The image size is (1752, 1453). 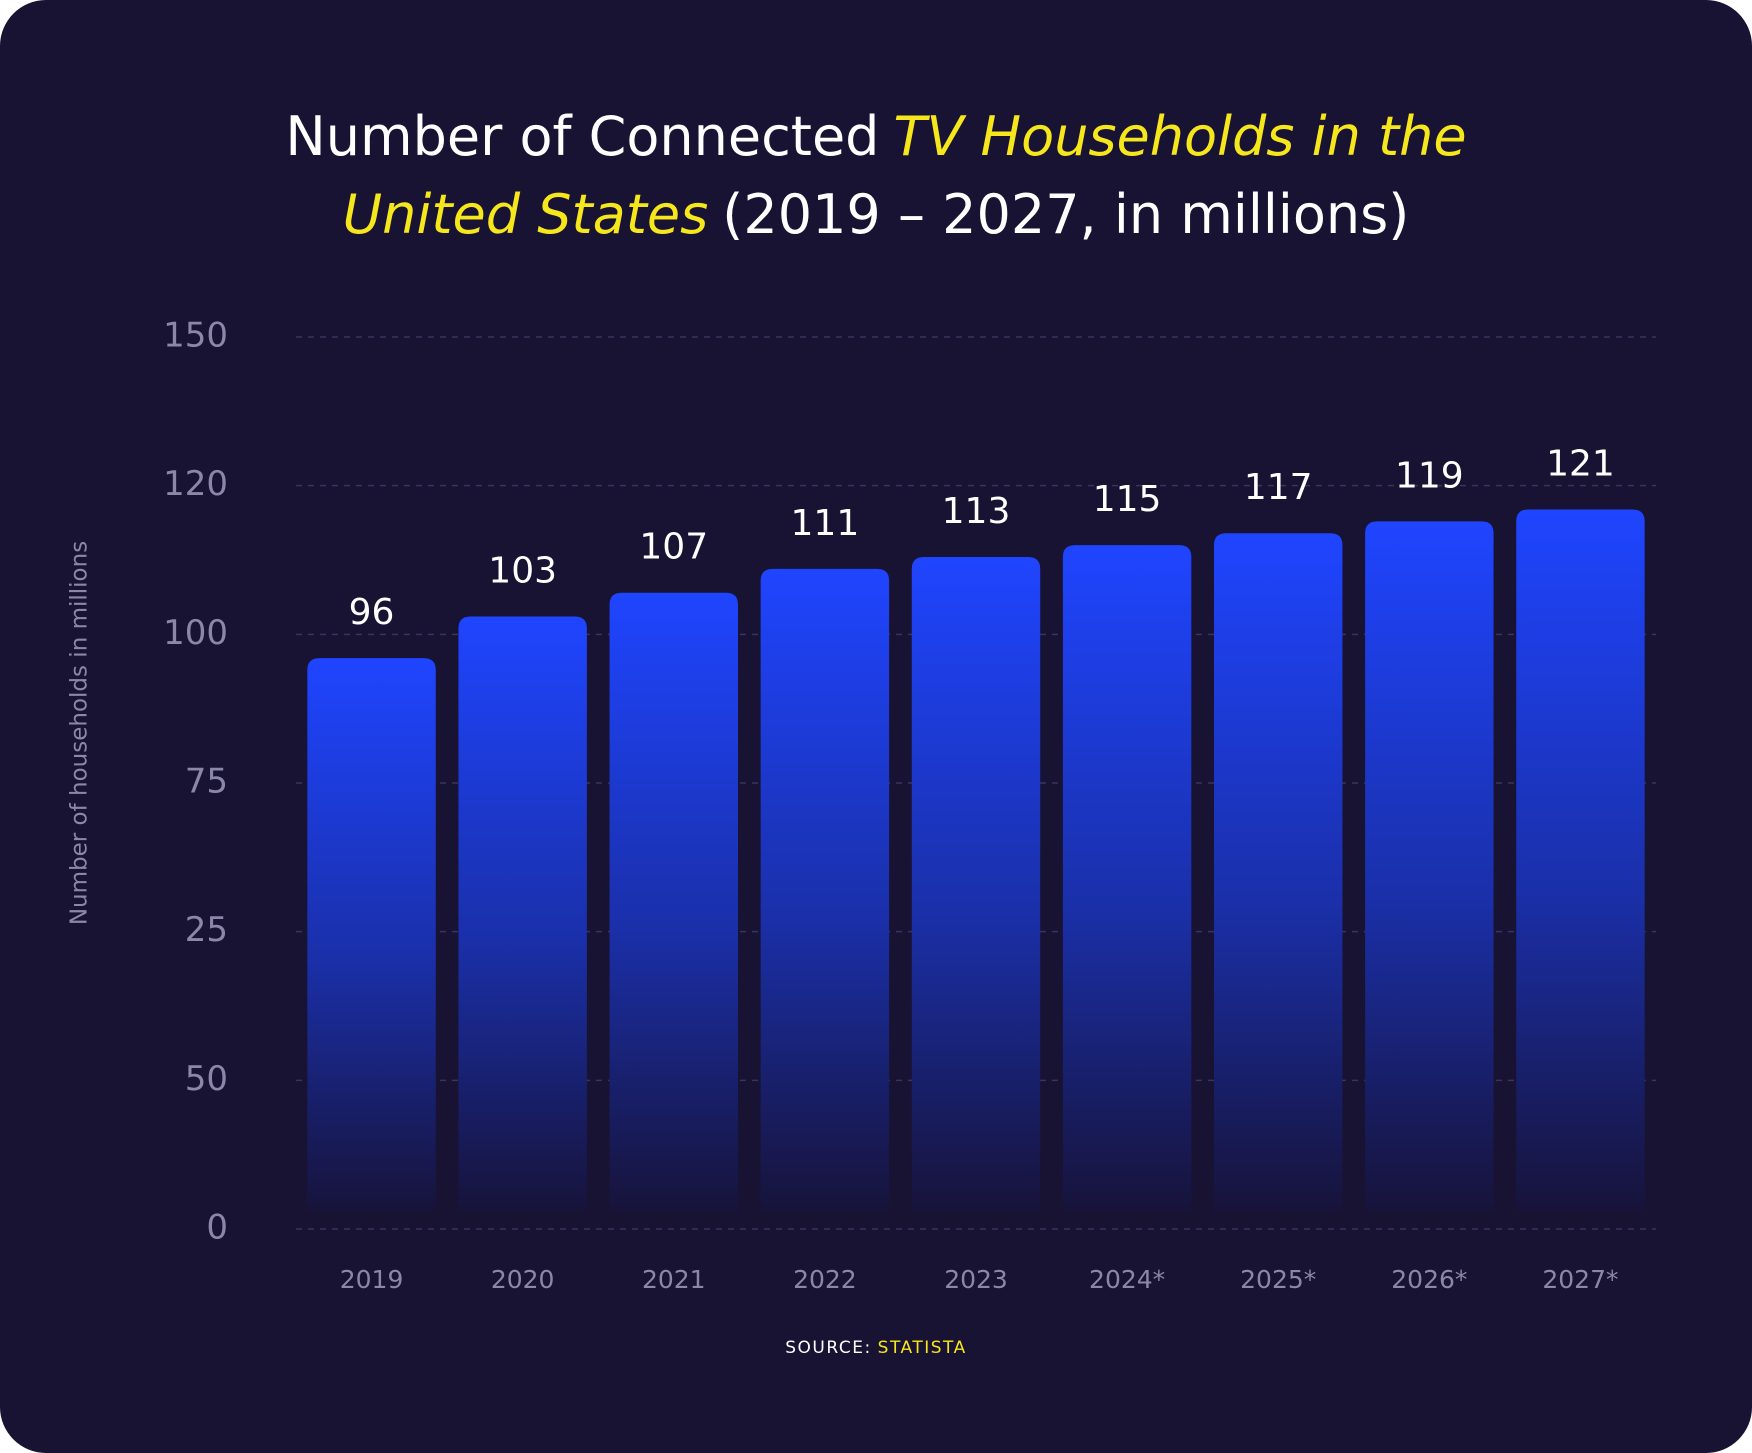 I want to click on source-name: STATISTA, so click(x=922, y=1348).